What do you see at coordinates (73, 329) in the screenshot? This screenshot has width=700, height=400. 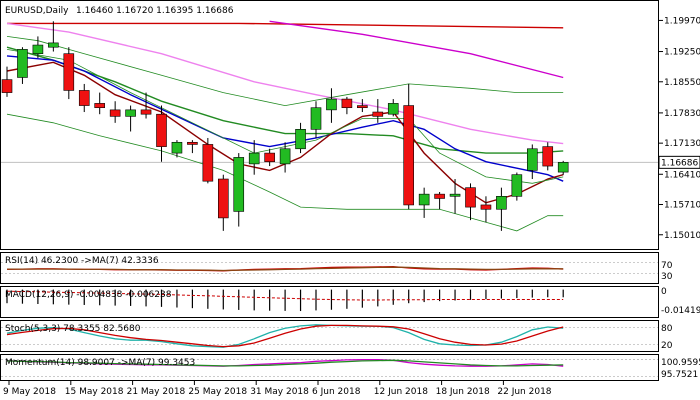 I see `stoch-label: Stoch(5,3,3) 78.3355 82.5680` at bounding box center [73, 329].